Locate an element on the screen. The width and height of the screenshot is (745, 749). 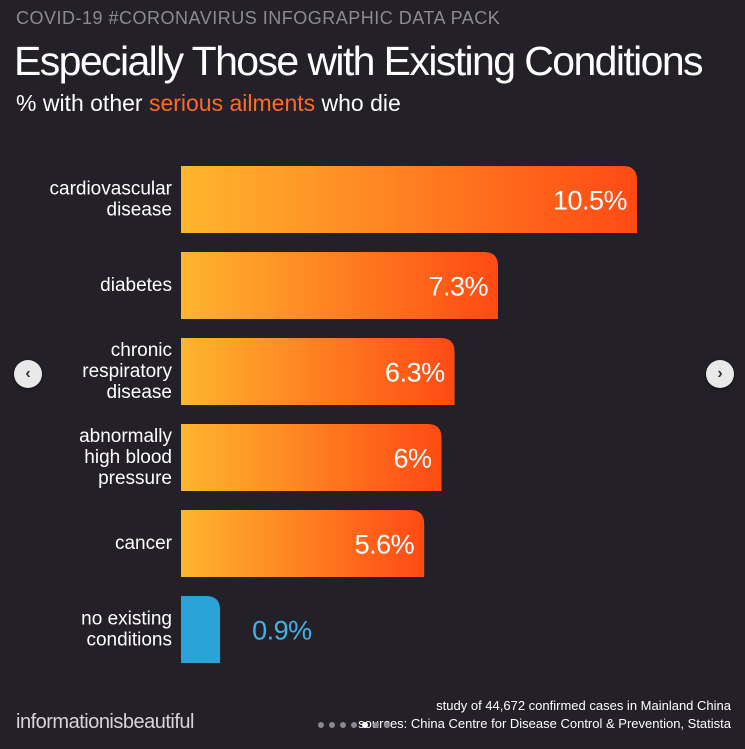
carousel-dot-active is located at coordinates (365, 725).